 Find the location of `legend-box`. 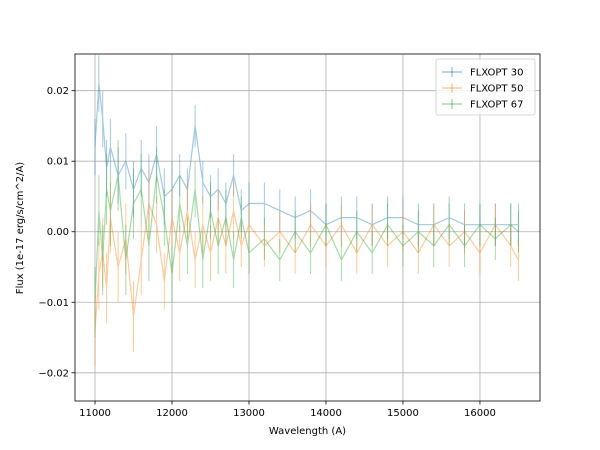

legend-box is located at coordinates (485, 87).